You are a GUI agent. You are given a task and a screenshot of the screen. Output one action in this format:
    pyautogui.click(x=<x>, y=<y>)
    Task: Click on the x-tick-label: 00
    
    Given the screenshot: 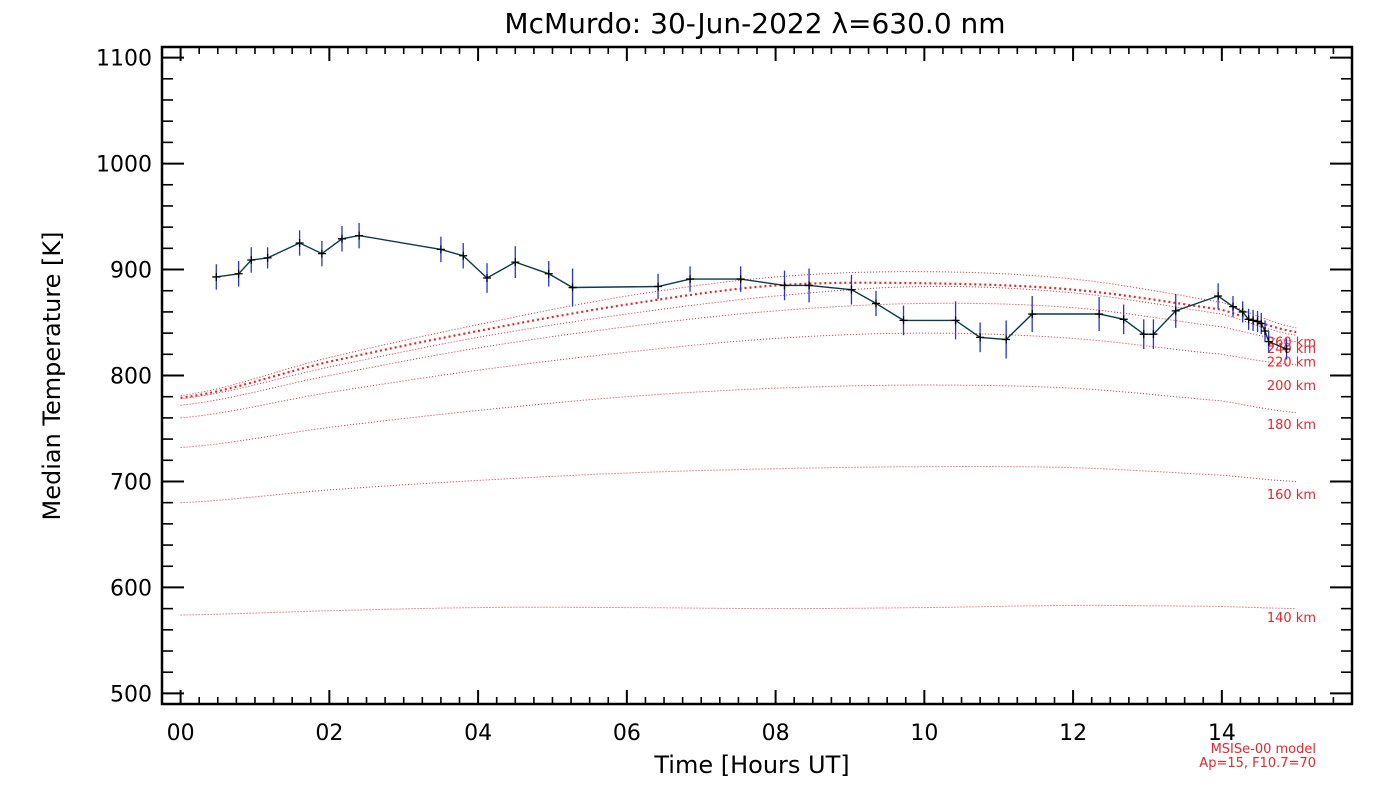 What is the action you would take?
    pyautogui.click(x=181, y=733)
    